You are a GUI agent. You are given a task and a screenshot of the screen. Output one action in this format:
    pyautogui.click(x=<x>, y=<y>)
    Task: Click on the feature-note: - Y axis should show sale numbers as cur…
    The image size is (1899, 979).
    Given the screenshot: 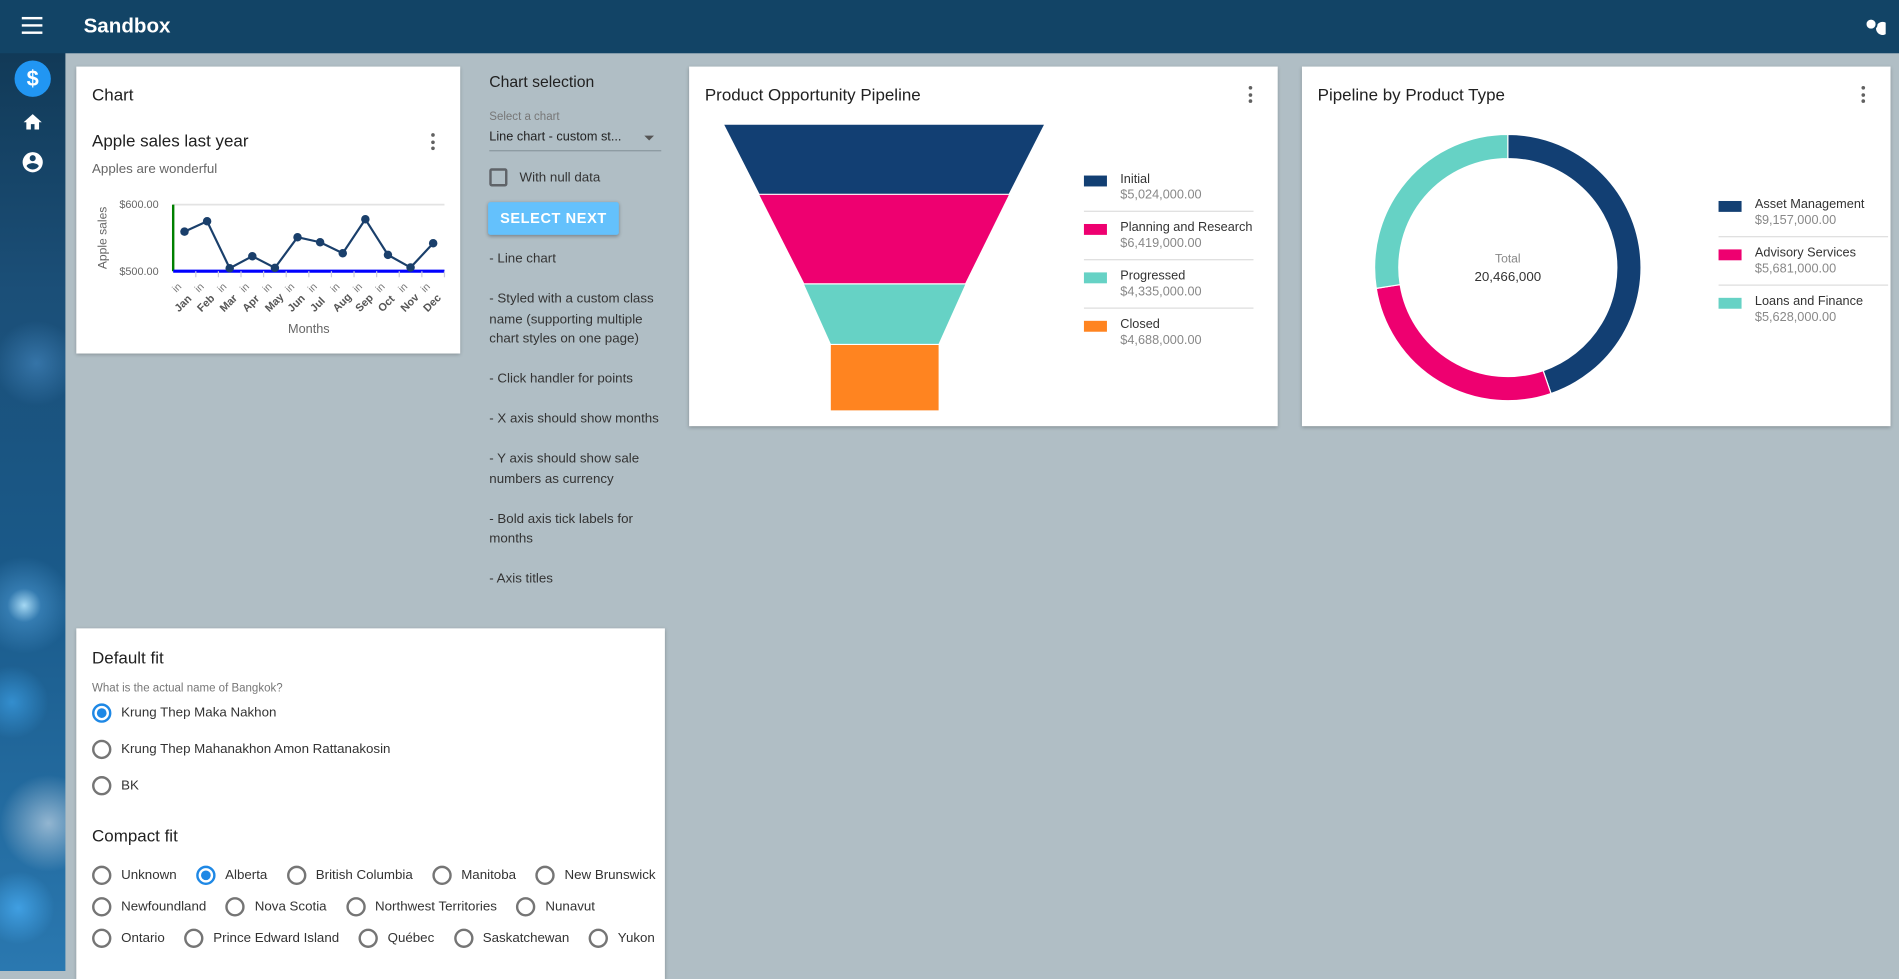 What is the action you would take?
    pyautogui.click(x=564, y=469)
    